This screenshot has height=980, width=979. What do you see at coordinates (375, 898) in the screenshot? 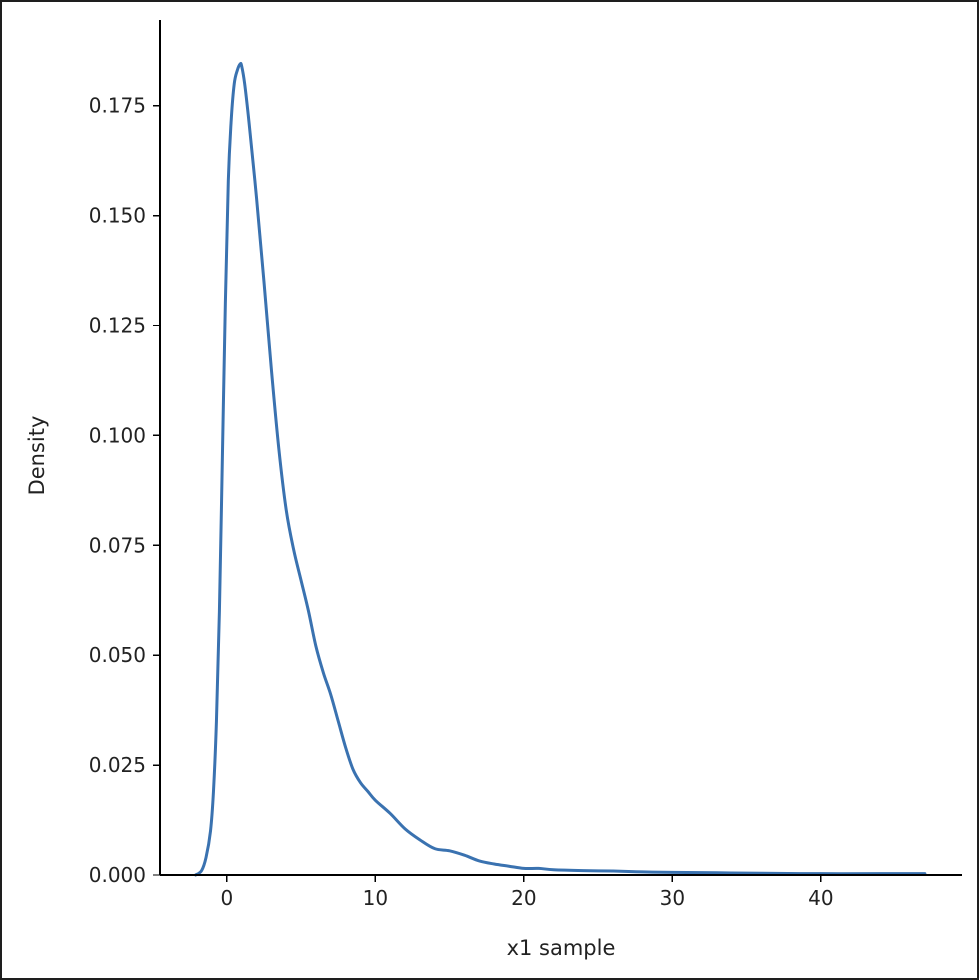
I see `x-tick-label: 10` at bounding box center [375, 898].